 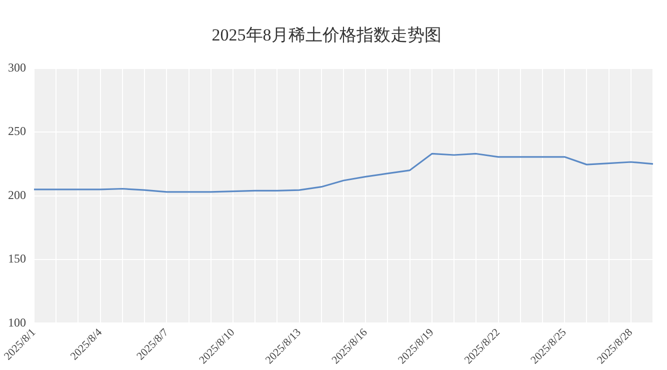 I want to click on chart-title: 2025年8月稀土价格指数走势图, so click(x=327, y=35).